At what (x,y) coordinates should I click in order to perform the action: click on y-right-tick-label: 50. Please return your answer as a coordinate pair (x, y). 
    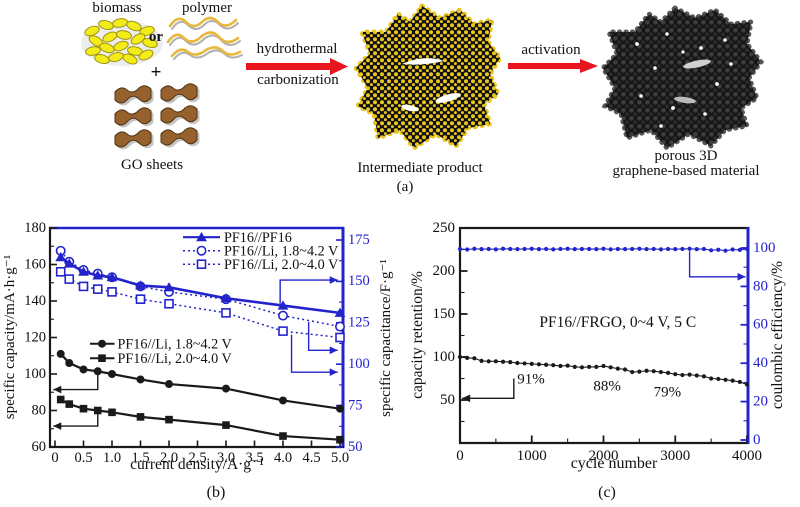
    Looking at the image, I should click on (355, 447).